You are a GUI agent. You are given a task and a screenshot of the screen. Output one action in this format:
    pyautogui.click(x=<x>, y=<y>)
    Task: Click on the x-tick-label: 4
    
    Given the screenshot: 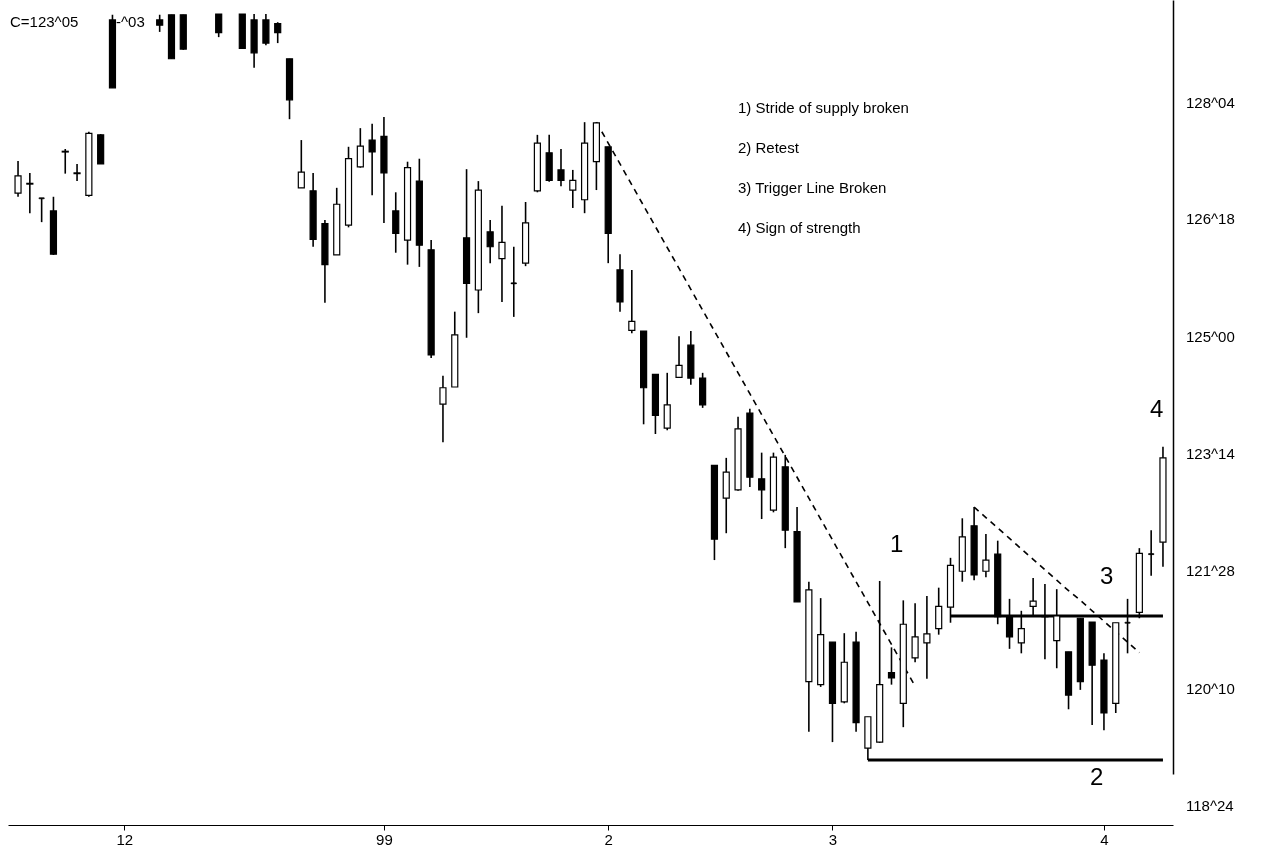 What is the action you would take?
    pyautogui.click(x=1104, y=839)
    